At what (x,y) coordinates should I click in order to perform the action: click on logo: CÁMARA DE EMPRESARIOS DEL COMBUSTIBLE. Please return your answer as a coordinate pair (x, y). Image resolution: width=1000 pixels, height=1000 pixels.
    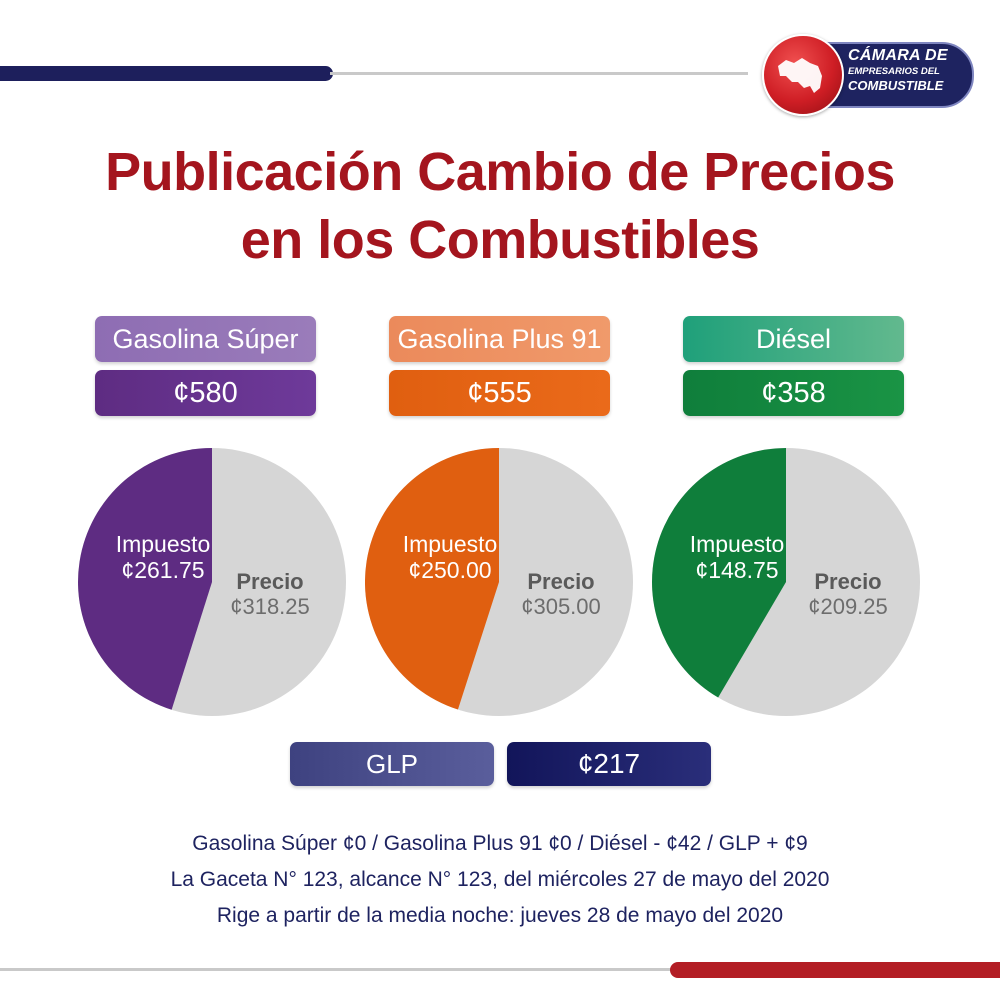
    Looking at the image, I should click on (868, 75).